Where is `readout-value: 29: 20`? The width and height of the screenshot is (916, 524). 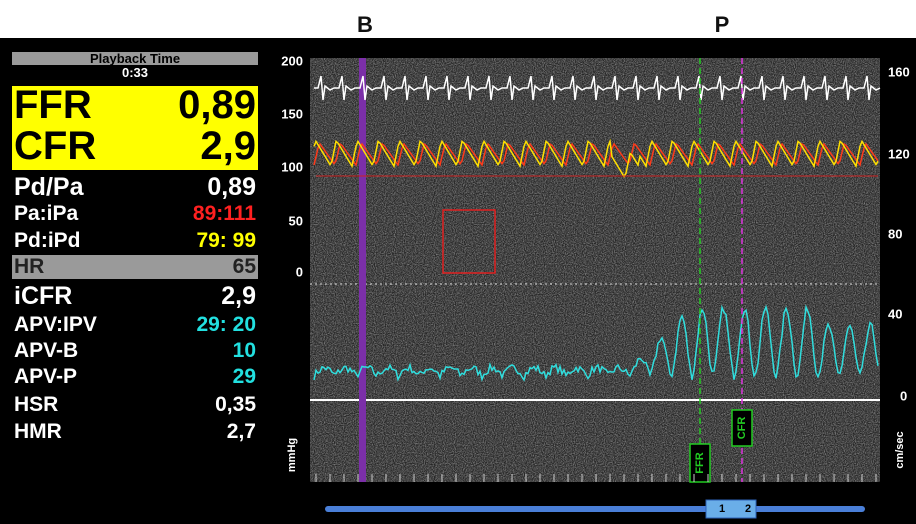
readout-value: 29: 20 is located at coordinates (226, 324).